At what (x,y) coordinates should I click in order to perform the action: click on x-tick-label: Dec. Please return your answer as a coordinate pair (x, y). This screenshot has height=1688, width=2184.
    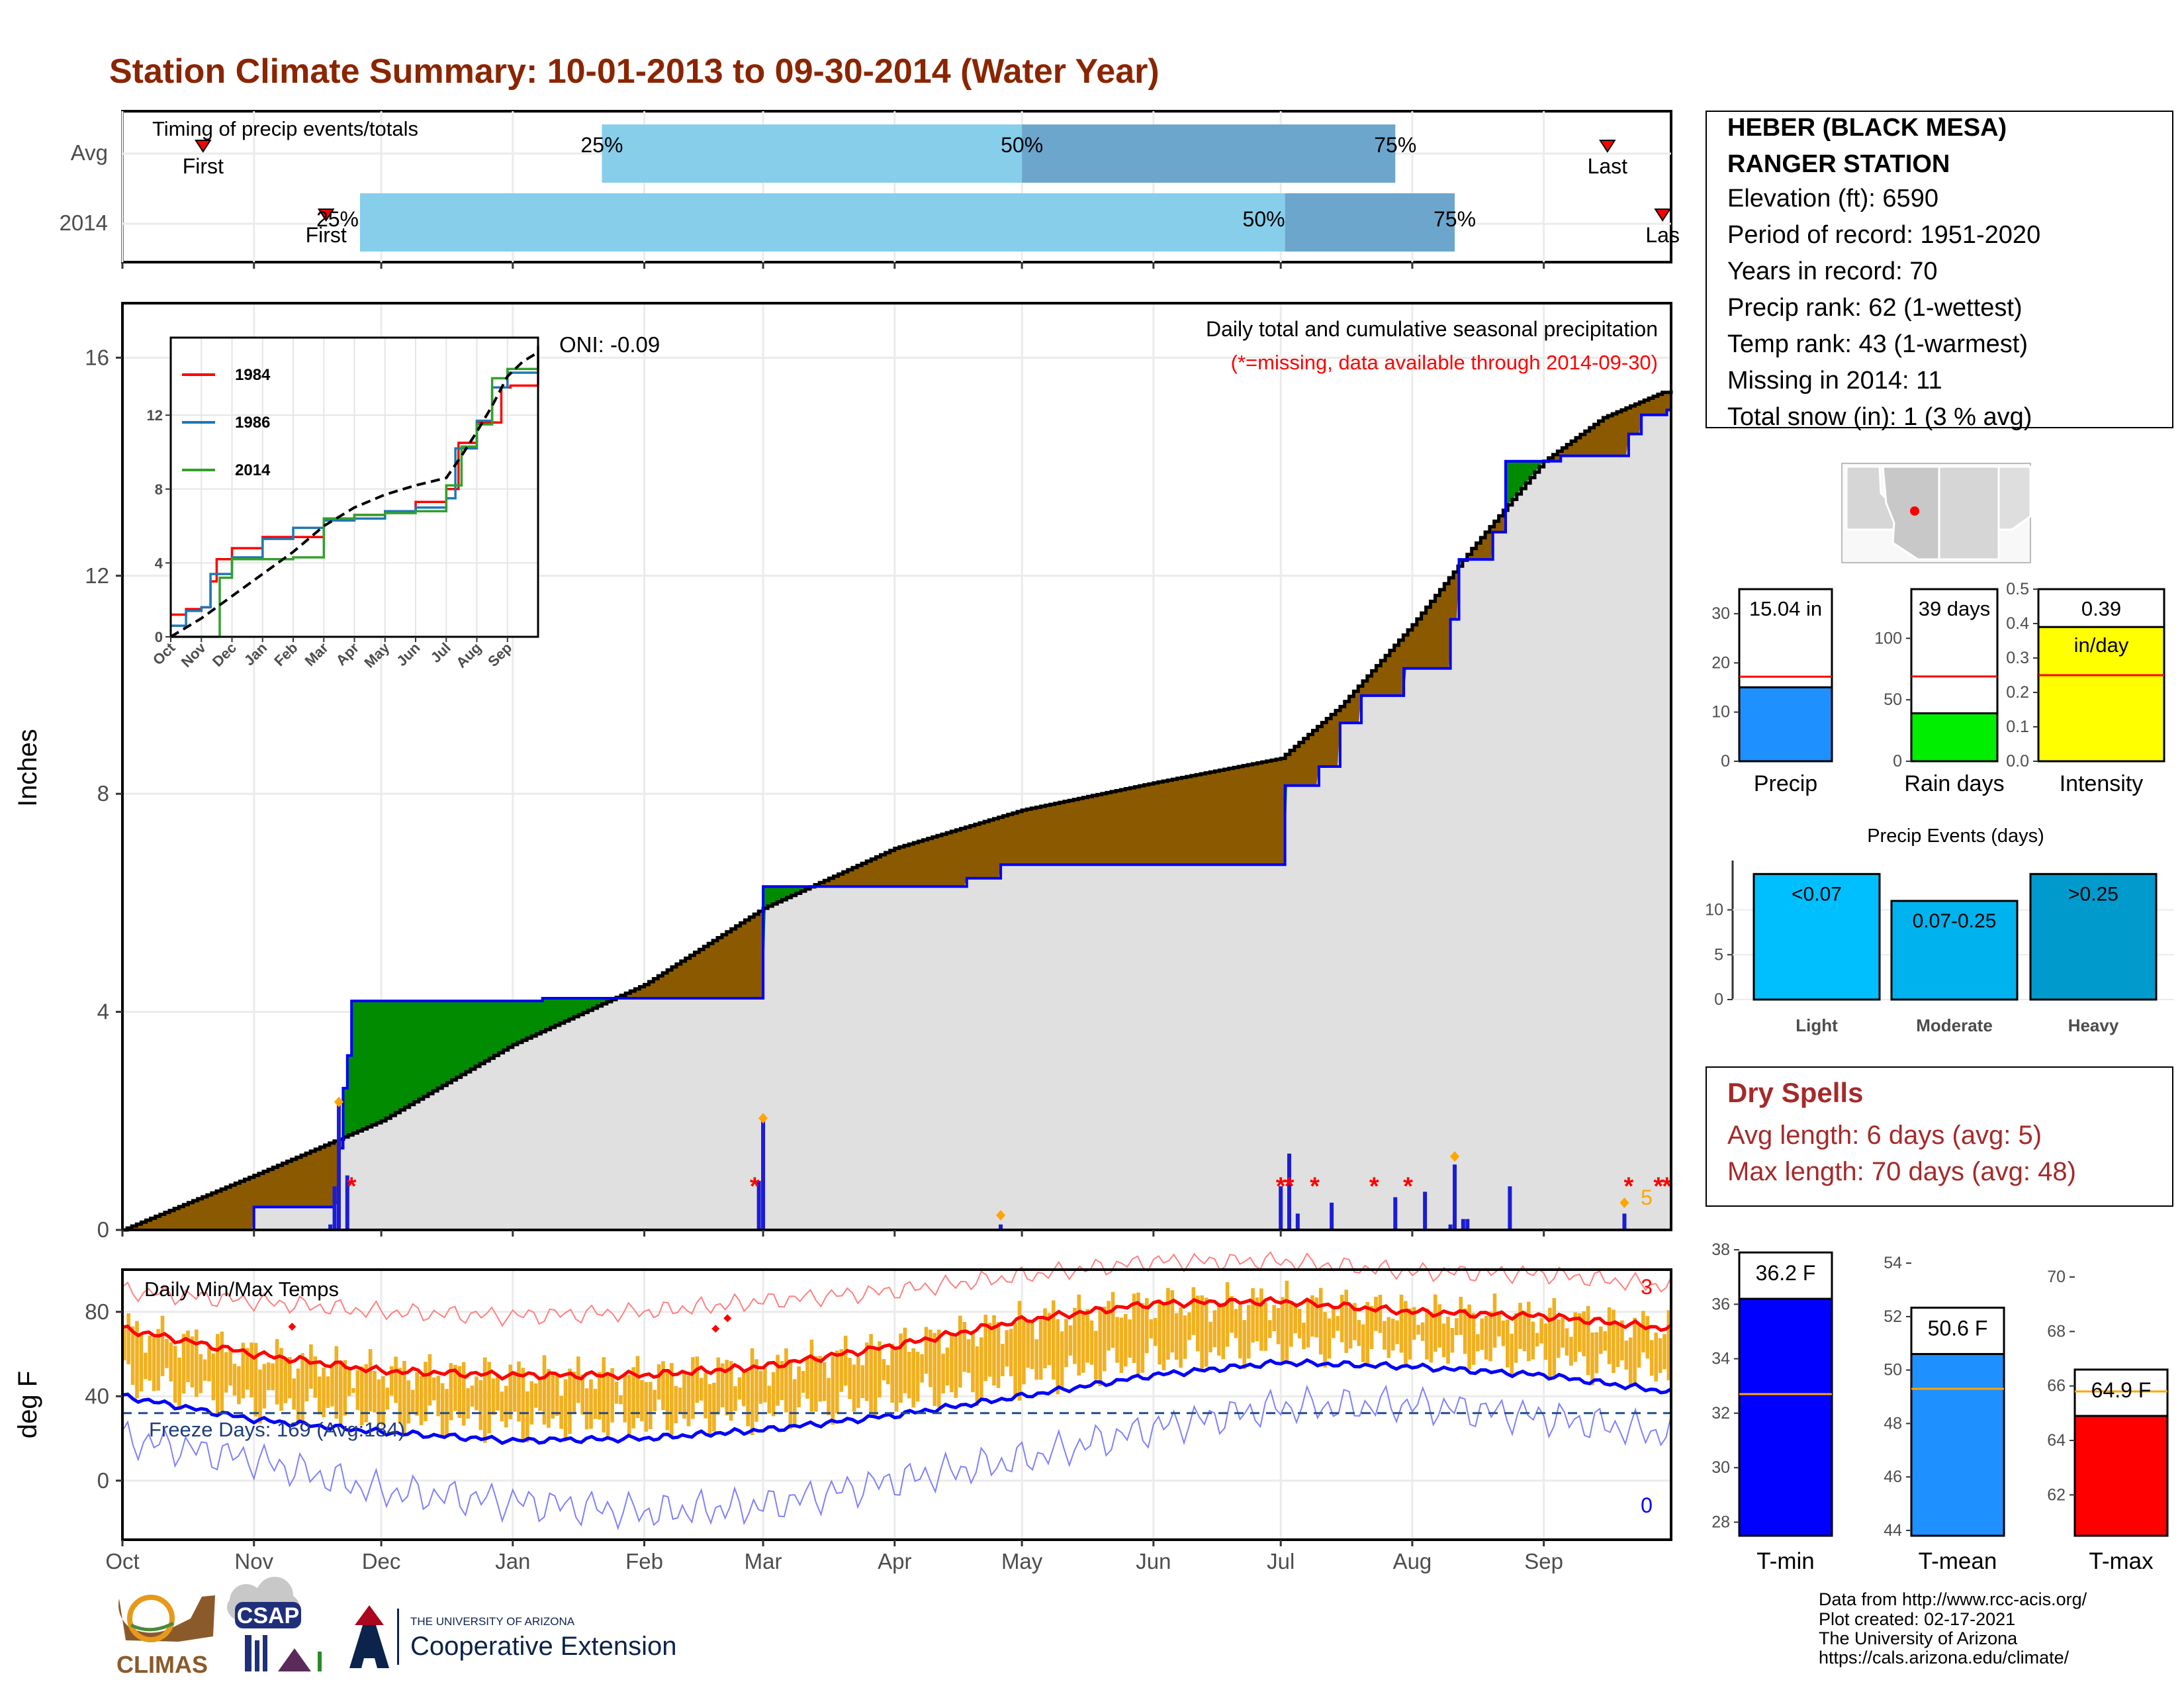
    Looking at the image, I should click on (381, 1561).